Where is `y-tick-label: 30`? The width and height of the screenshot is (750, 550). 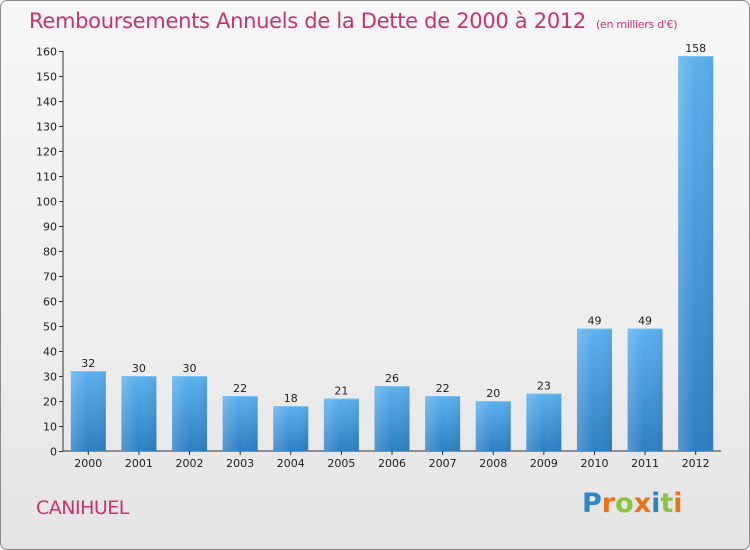
y-tick-label: 30 is located at coordinates (50, 377).